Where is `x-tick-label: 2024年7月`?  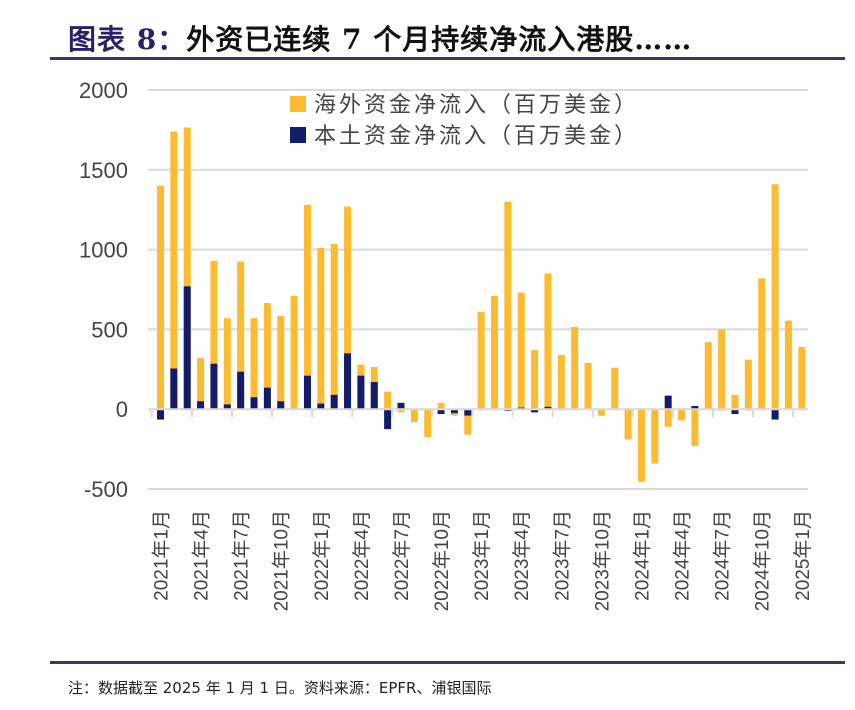 x-tick-label: 2024年7月 is located at coordinates (723, 555).